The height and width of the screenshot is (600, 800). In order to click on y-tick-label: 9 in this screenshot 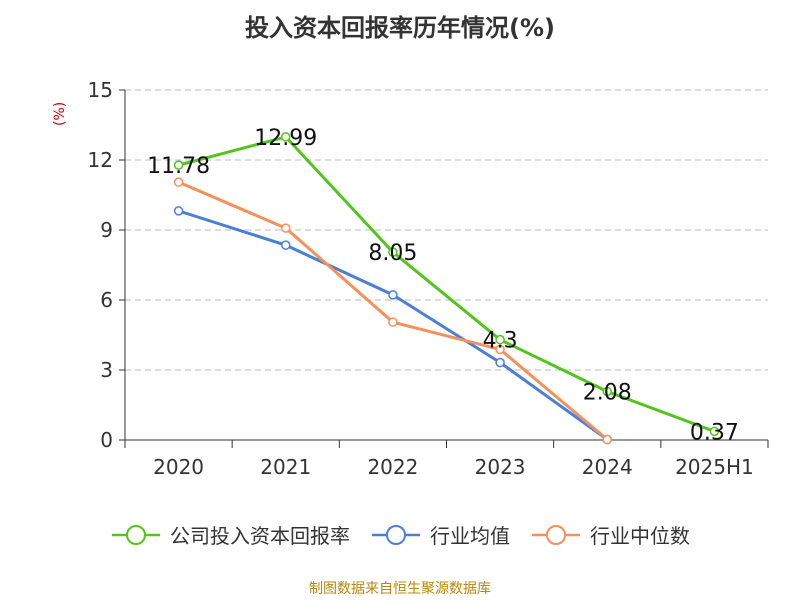, I will do `click(106, 230)`.